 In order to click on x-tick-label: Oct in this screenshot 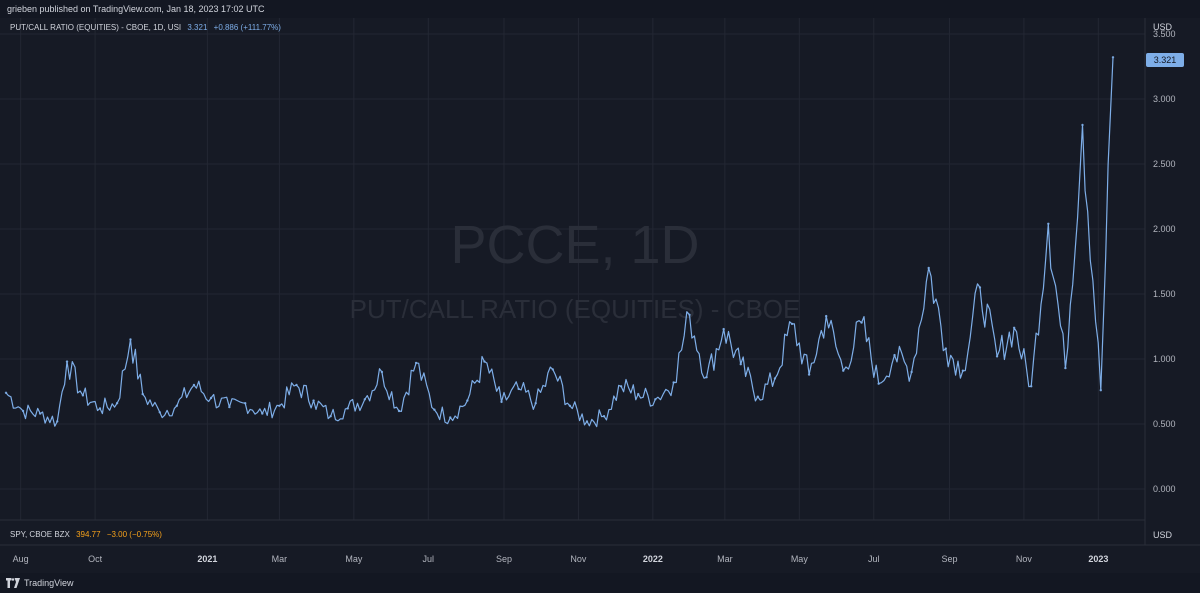, I will do `click(95, 559)`.